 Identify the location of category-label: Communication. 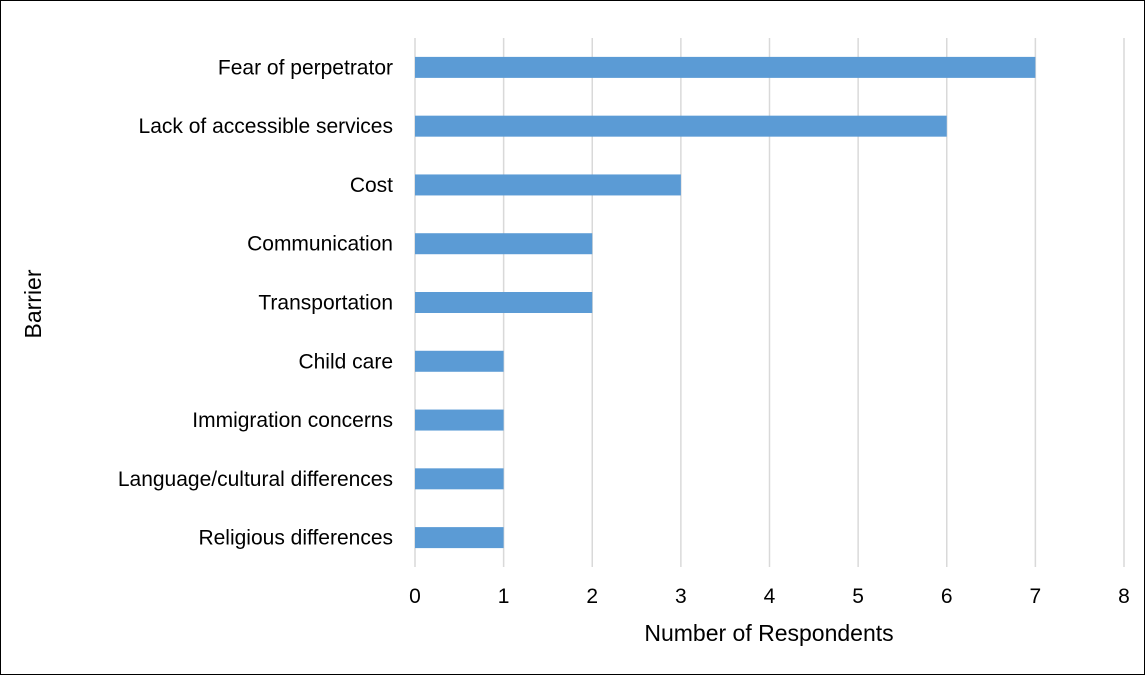
(320, 244).